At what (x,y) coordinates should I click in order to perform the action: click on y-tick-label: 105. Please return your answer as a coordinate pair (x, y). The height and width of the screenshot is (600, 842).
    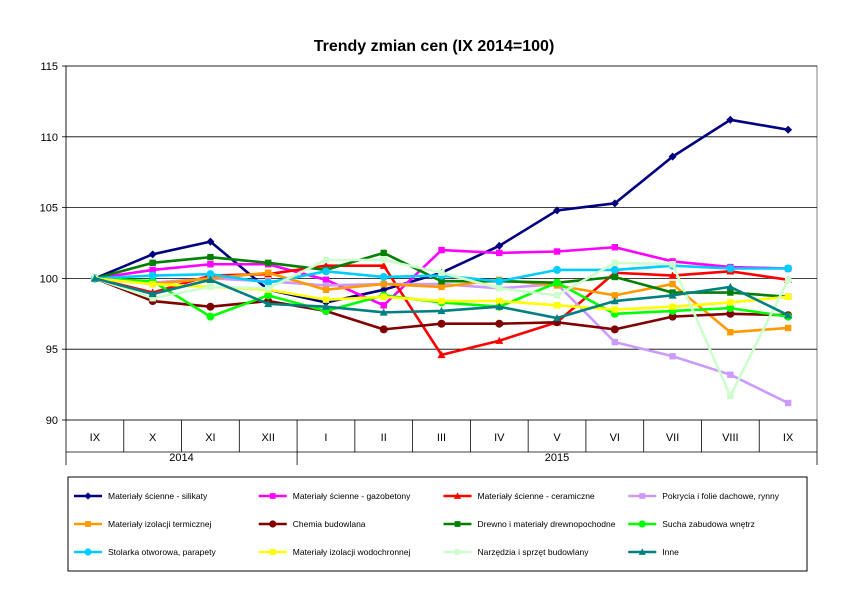
    Looking at the image, I should click on (49, 209).